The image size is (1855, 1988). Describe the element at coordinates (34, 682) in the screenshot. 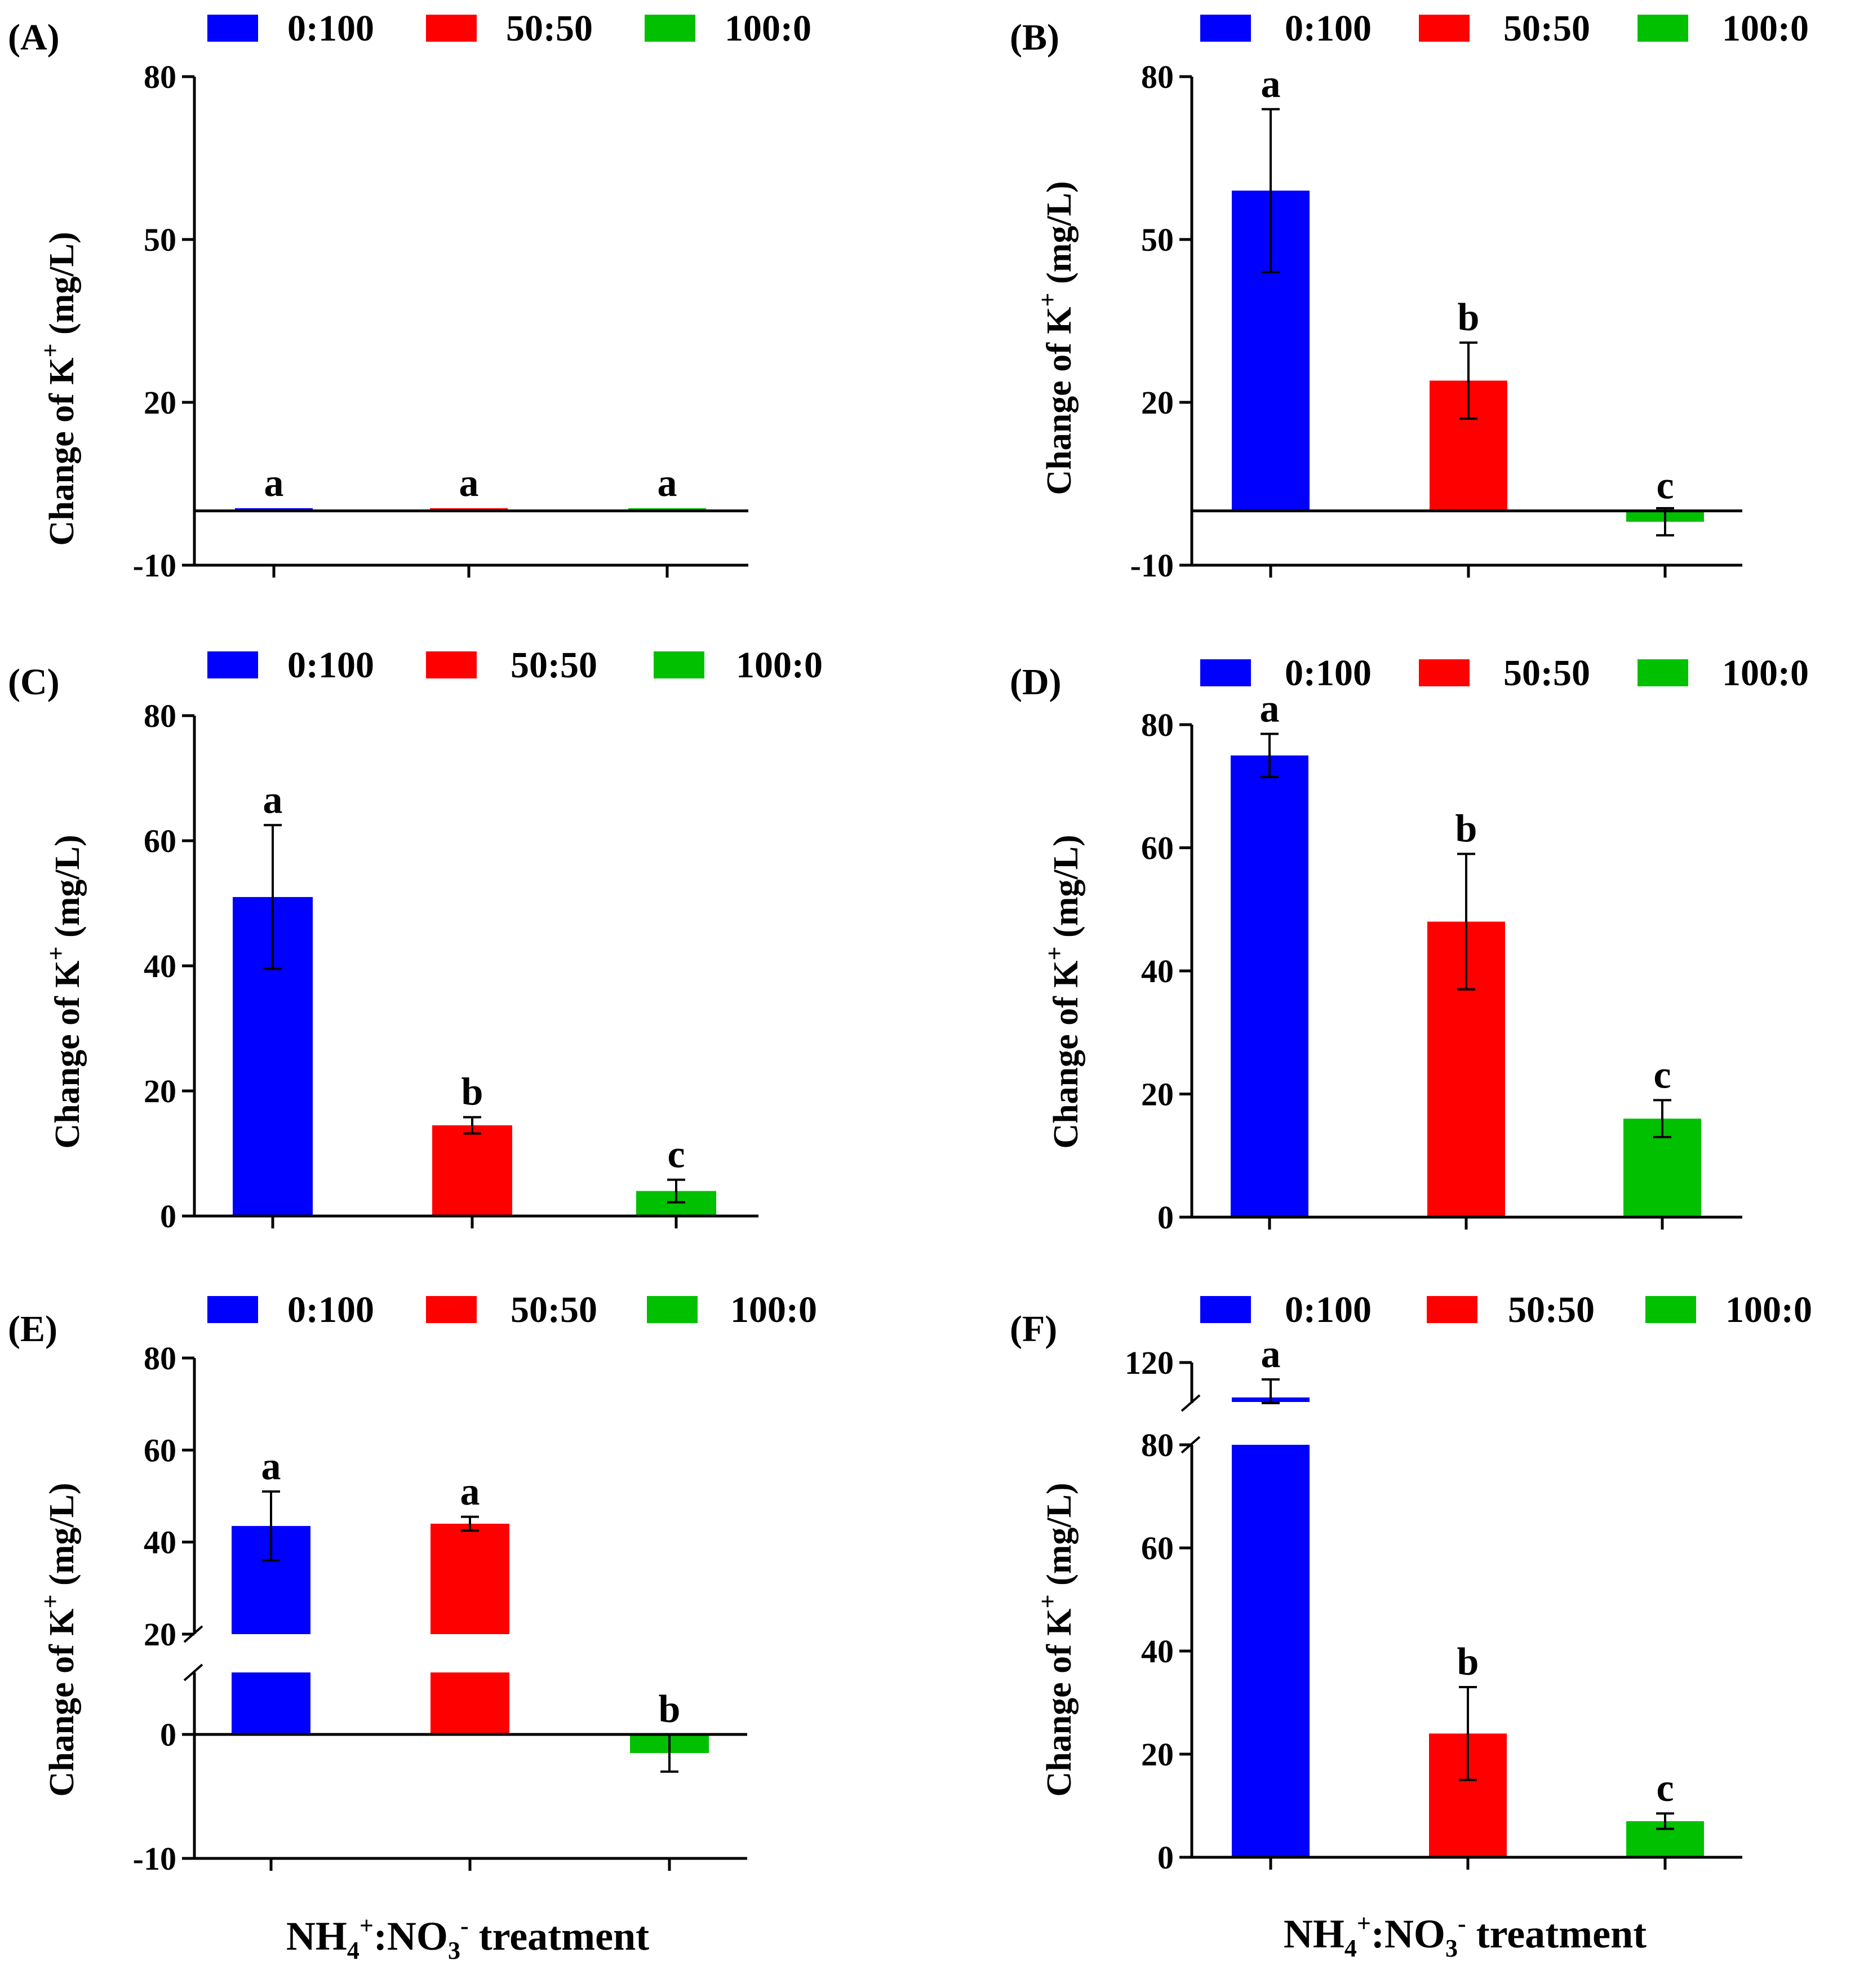

I see `panel-label: (C)` at that location.